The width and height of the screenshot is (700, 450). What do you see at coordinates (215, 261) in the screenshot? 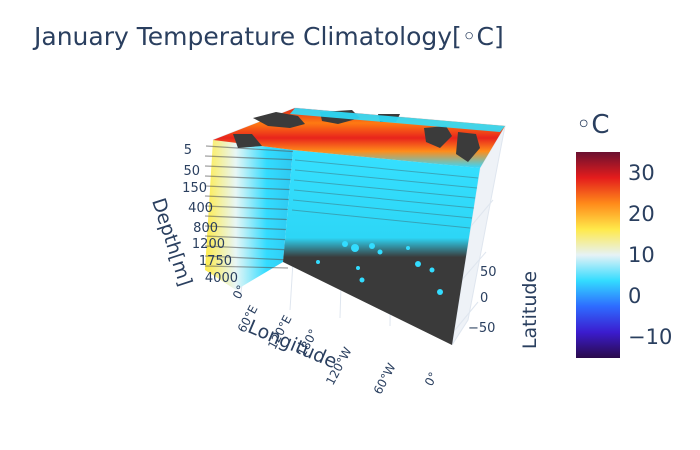
I see `depth-tick: 1750` at bounding box center [215, 261].